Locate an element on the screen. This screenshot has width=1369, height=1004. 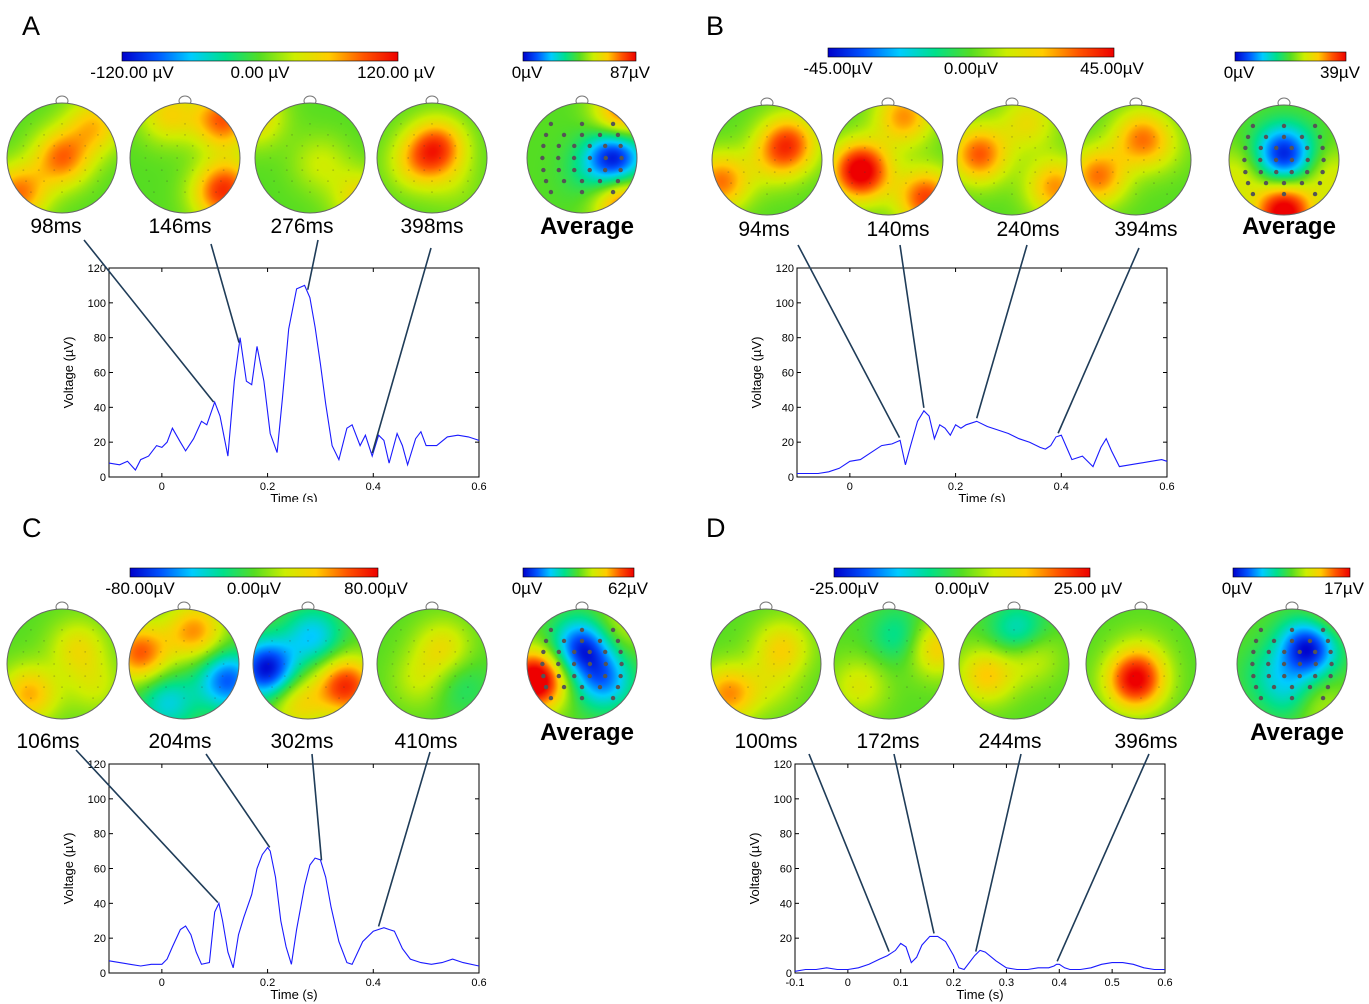
colorbar is located at coordinates (260, 56).